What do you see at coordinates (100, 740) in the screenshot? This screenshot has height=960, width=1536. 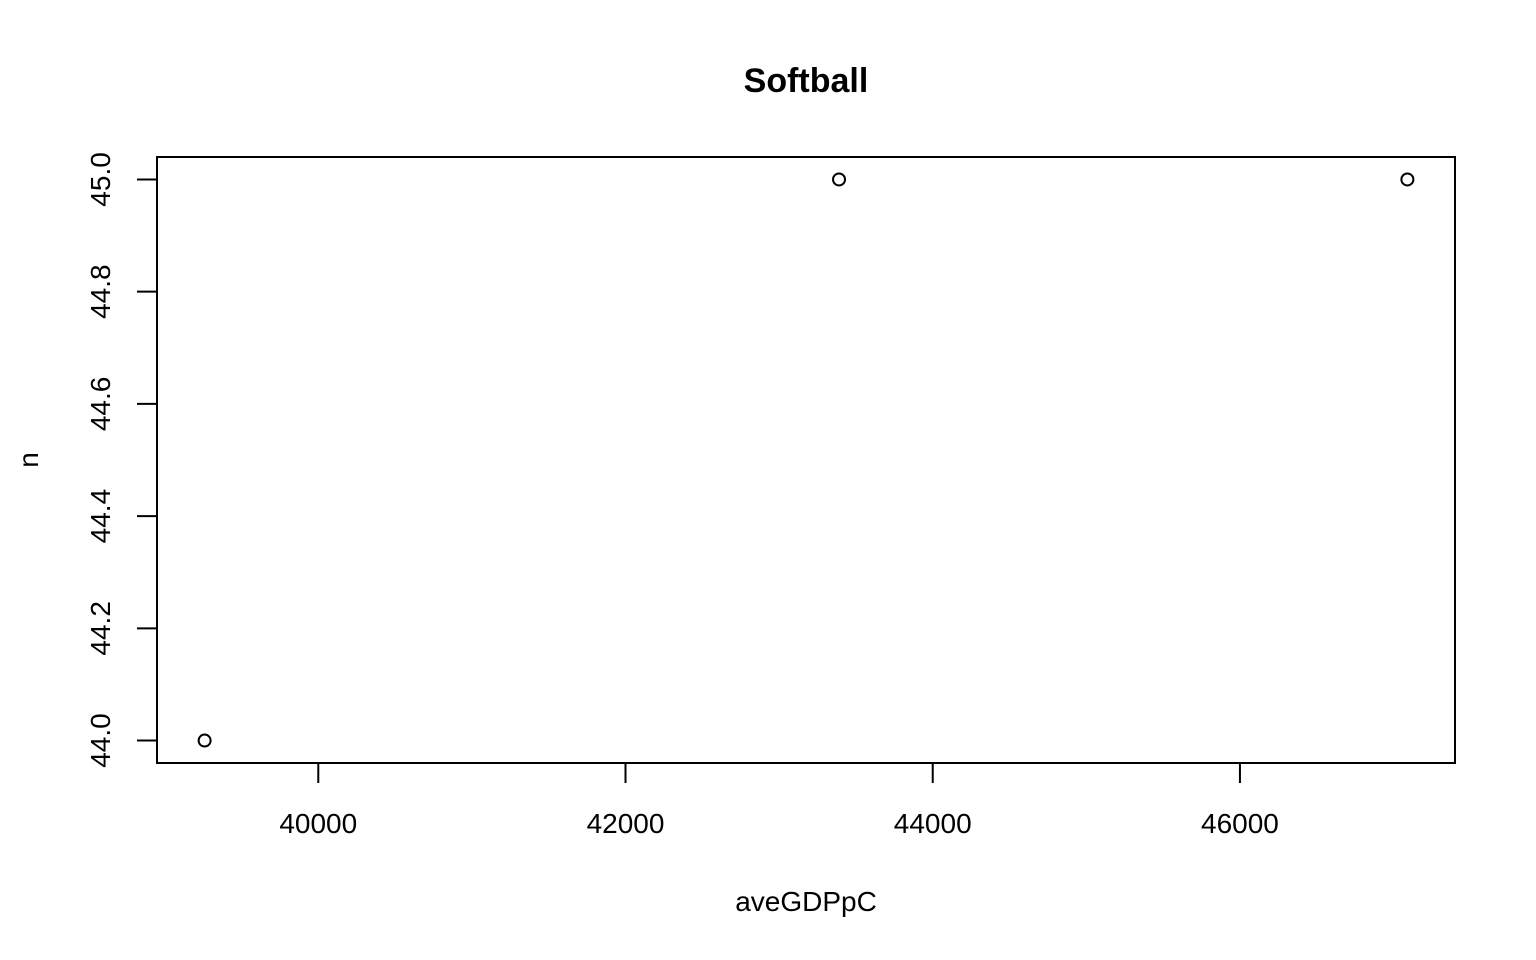 I see `y-tick-label: 44.0` at bounding box center [100, 740].